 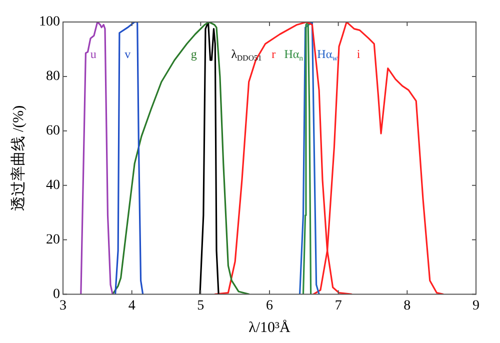 What do you see at coordinates (56, 294) in the screenshot?
I see `y-tick-label: 0` at bounding box center [56, 294].